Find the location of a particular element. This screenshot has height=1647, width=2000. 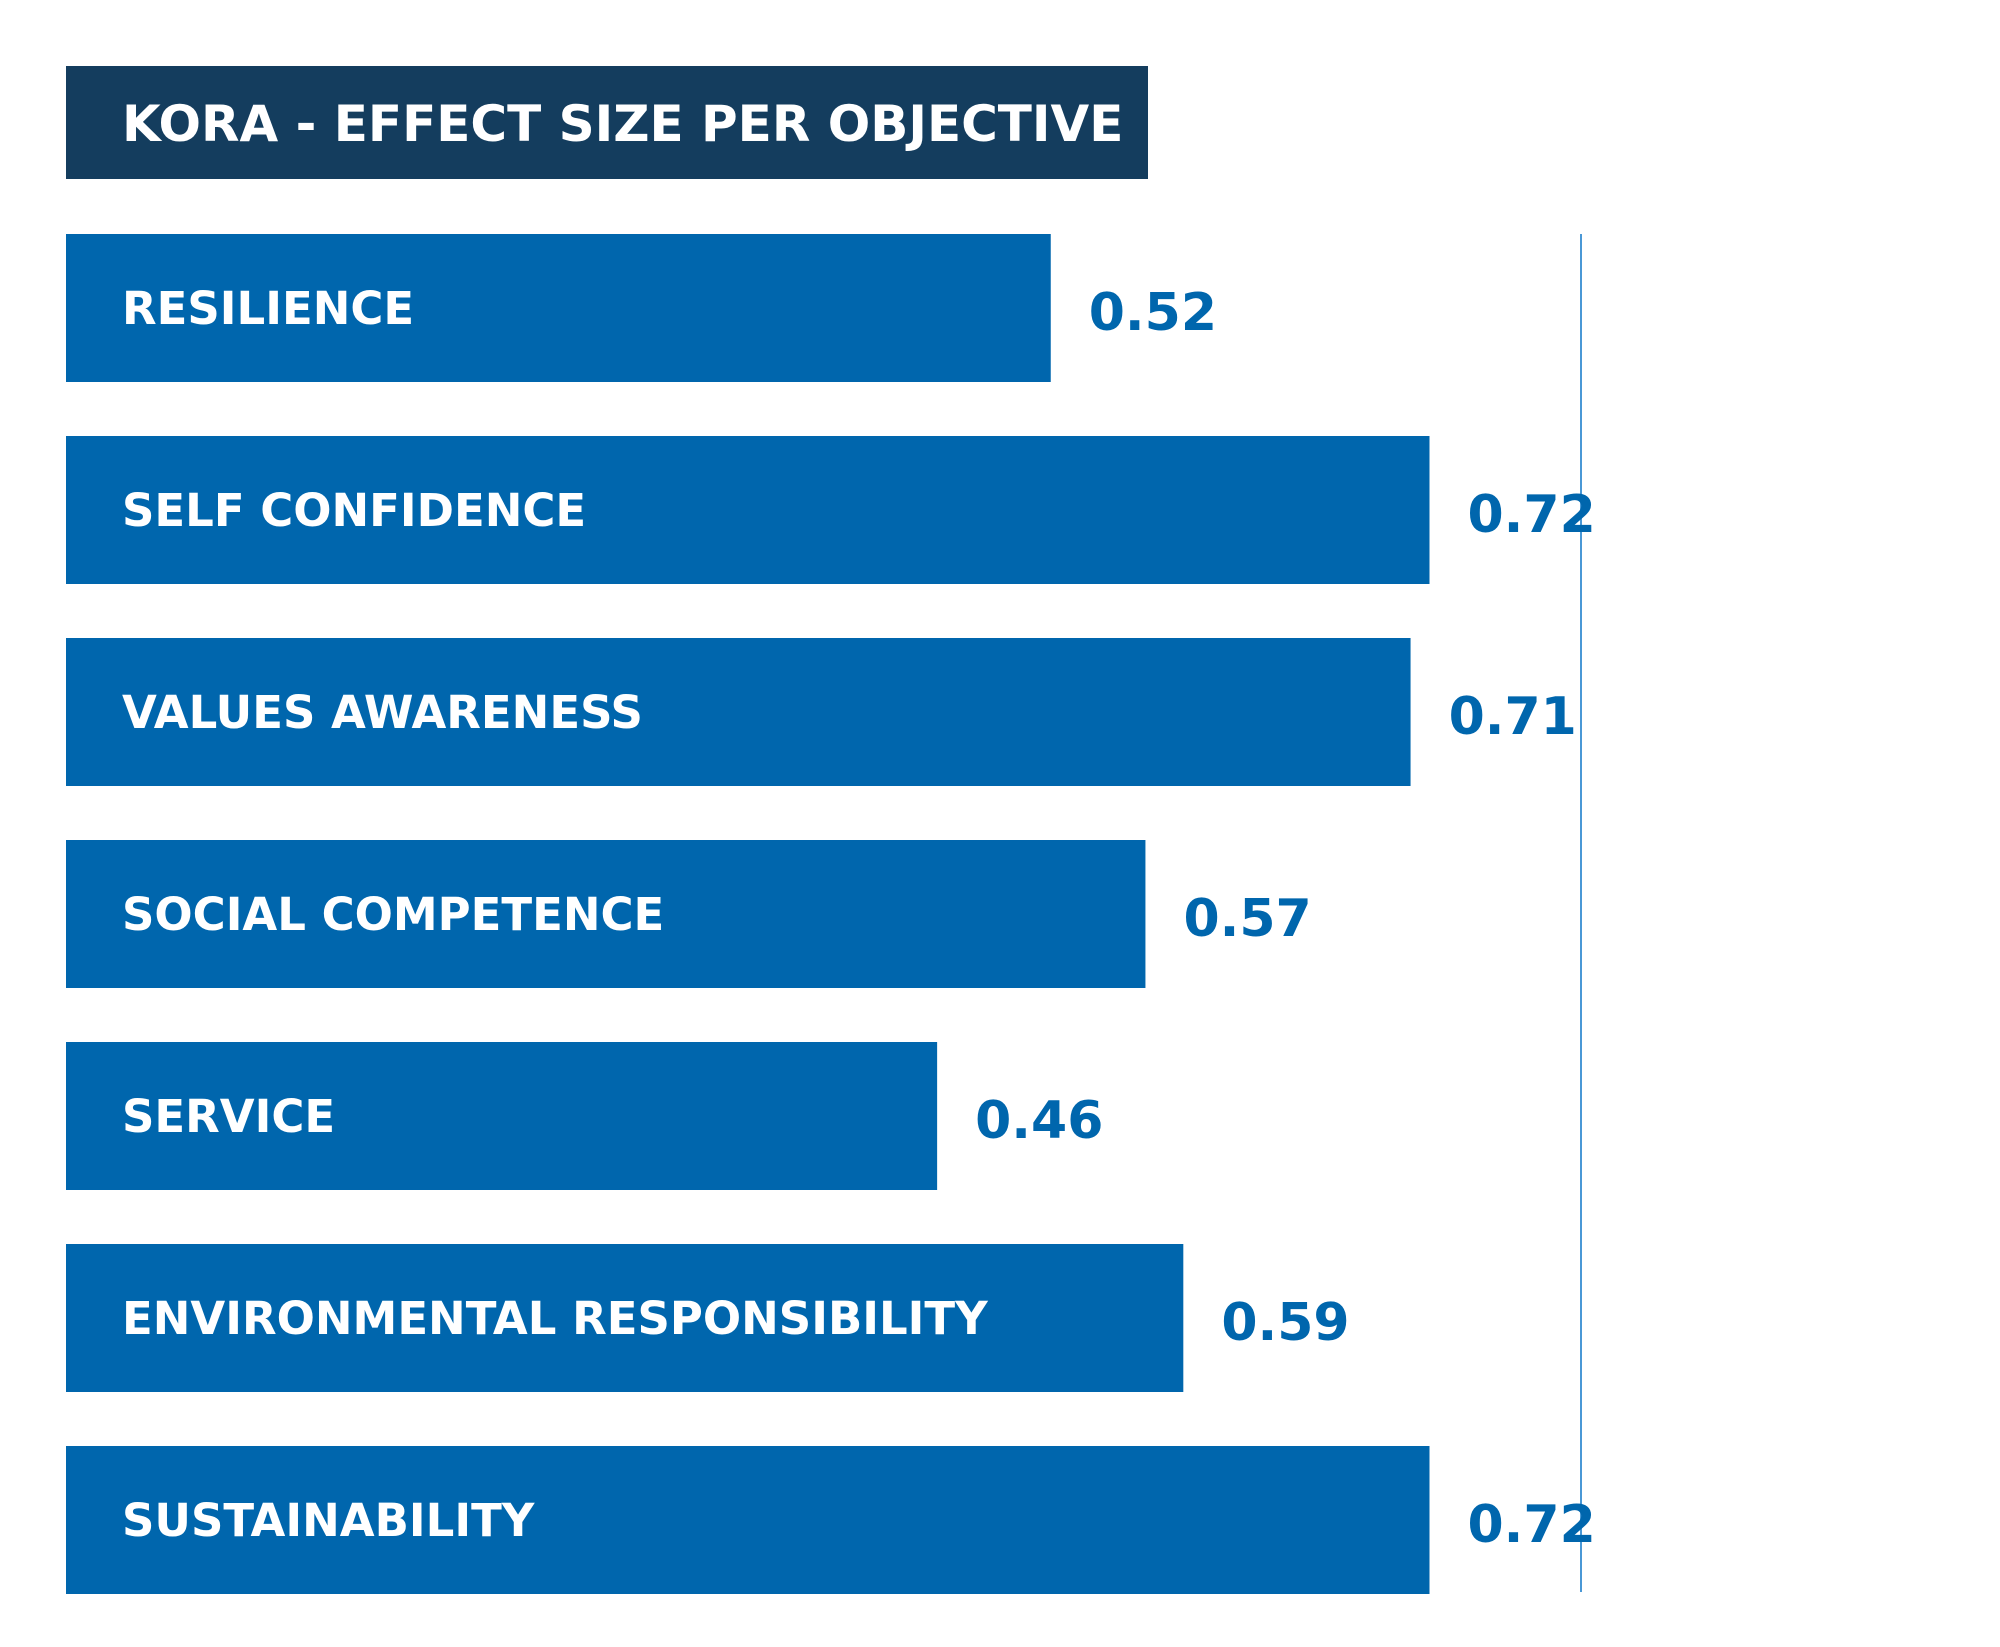

value-label: 0.46 is located at coordinates (1039, 1121).